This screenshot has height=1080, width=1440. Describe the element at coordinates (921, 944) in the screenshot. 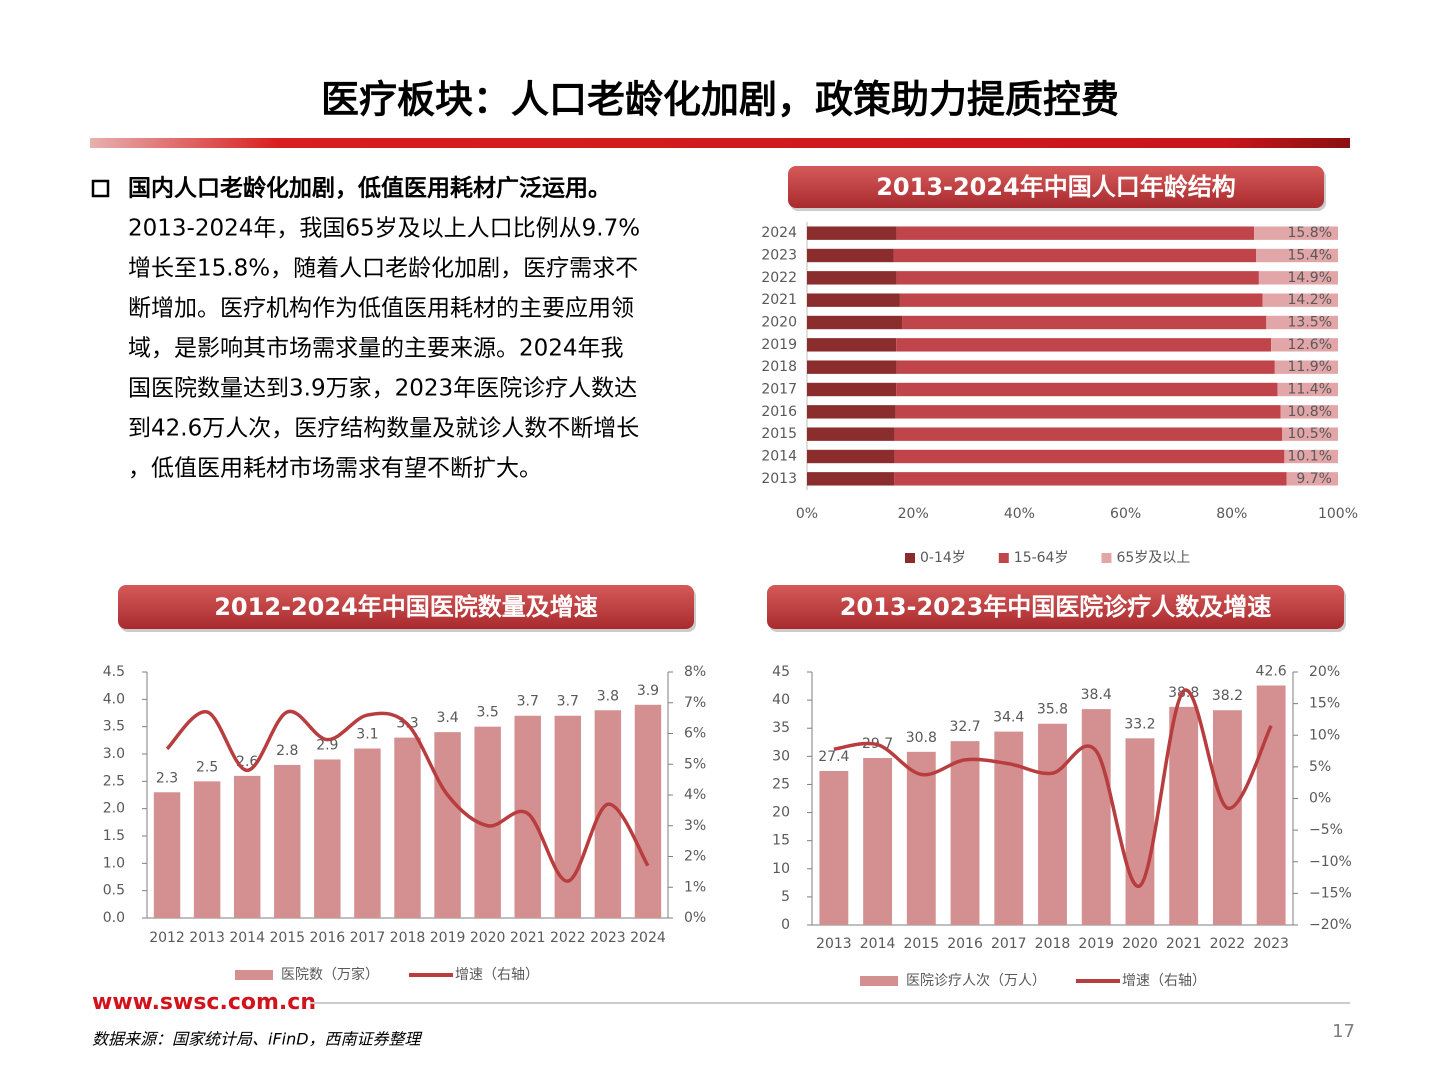

I see `x-tick-label: 2015` at that location.